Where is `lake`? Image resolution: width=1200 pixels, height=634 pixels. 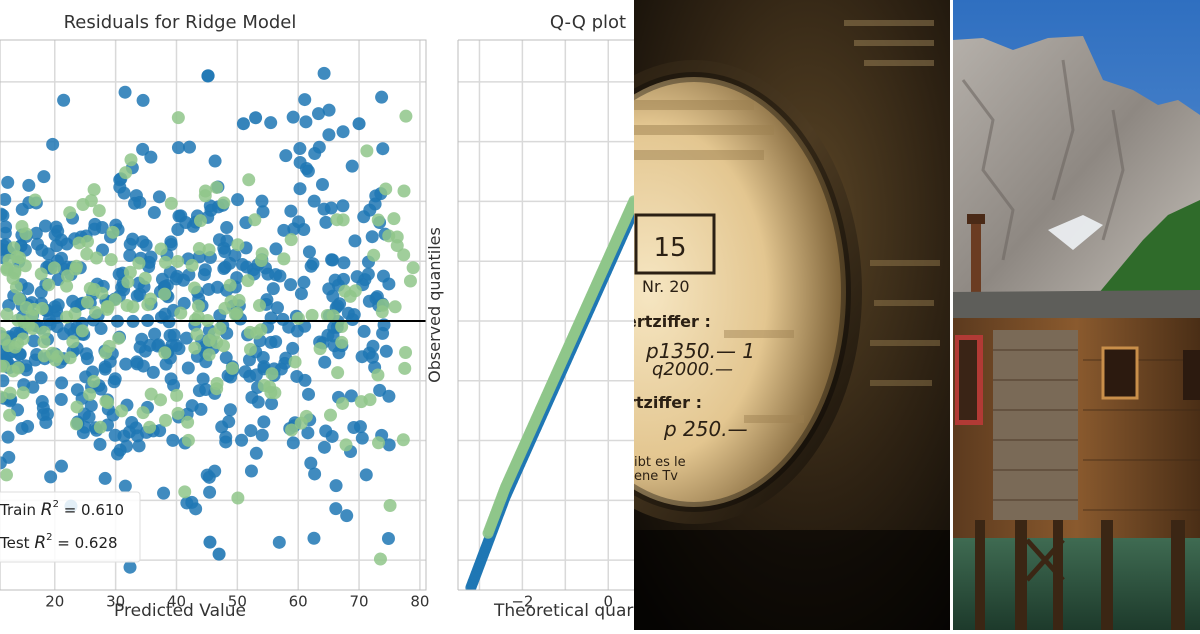 lake is located at coordinates (1076, 584).